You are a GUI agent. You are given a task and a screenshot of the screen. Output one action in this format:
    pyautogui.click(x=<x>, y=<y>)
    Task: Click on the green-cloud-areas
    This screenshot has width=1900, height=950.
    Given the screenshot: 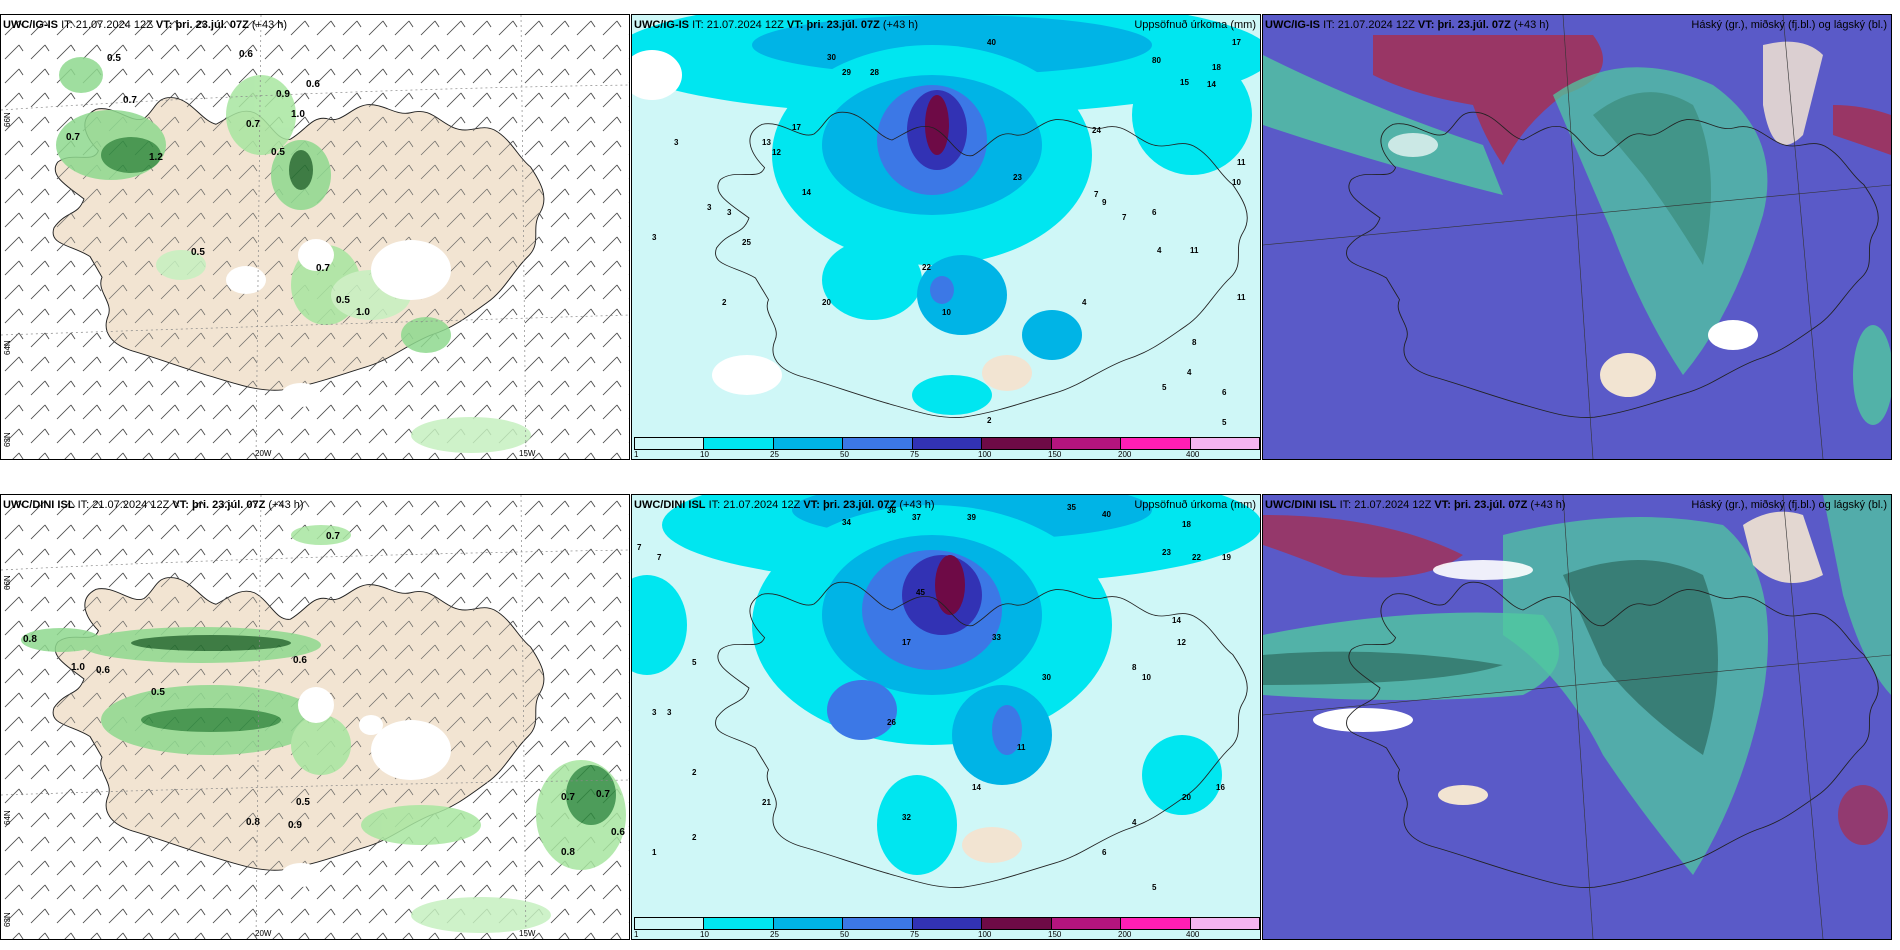 What is the action you would take?
    pyautogui.click(x=323, y=729)
    